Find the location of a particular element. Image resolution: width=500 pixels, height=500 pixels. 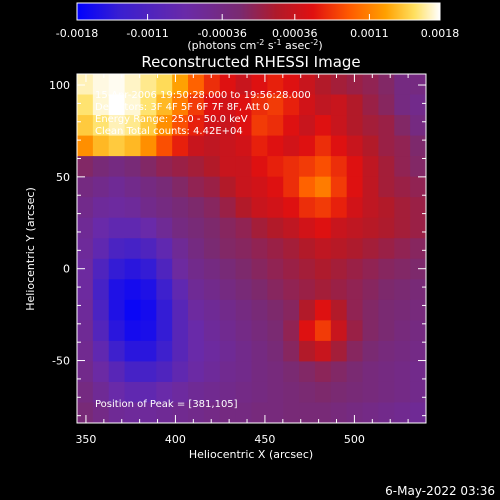

colorbar-tick-label: -0.0011 is located at coordinates (147, 33).